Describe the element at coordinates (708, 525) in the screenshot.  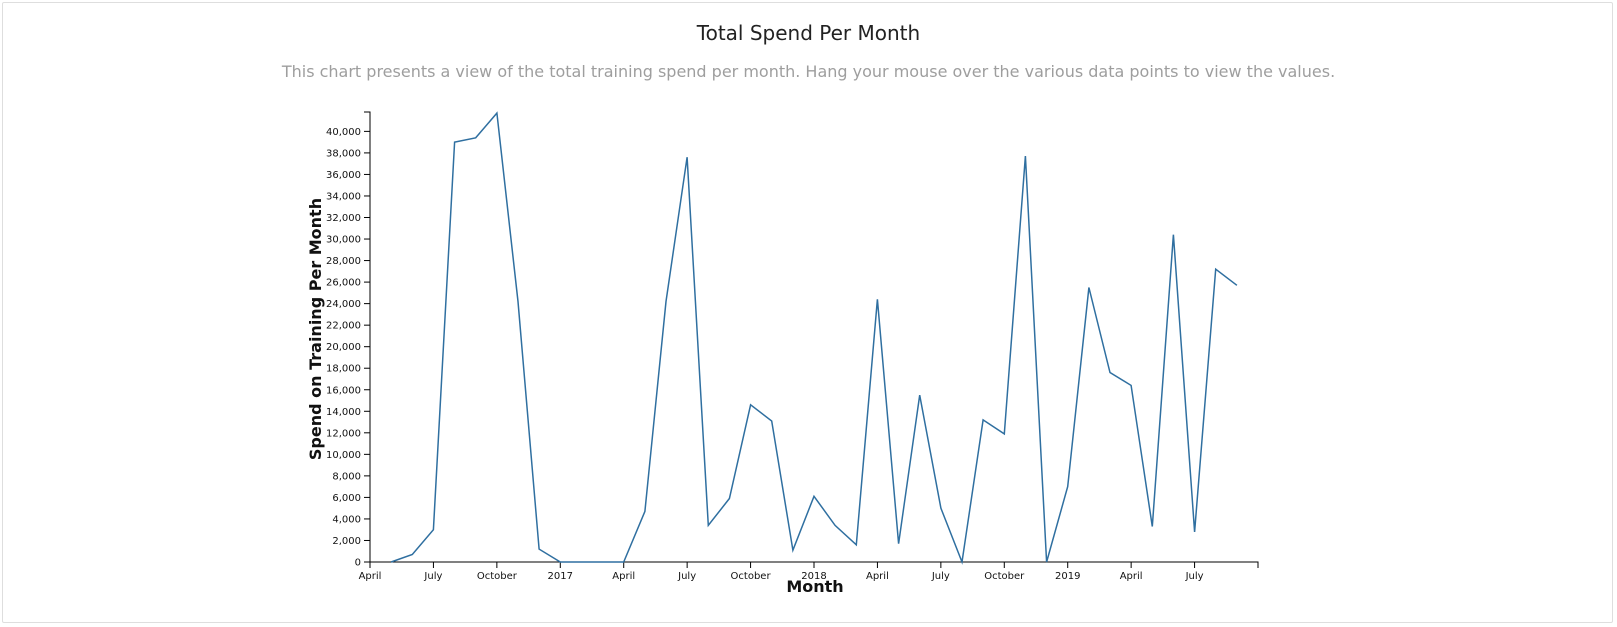
I see `data-point: 2017-08: 3400` at that location.